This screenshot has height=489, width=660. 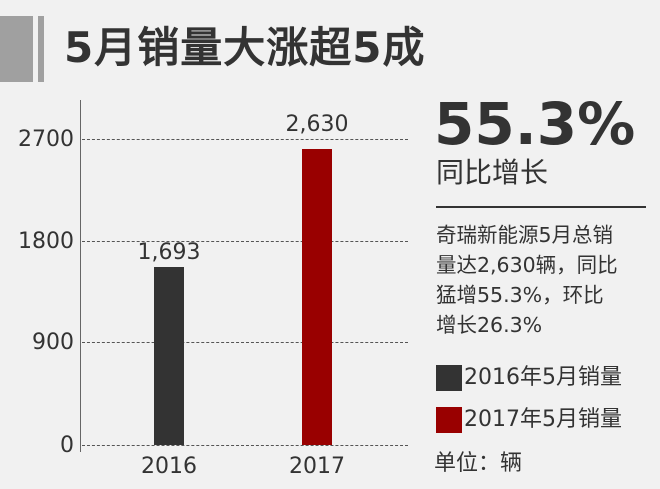 What do you see at coordinates (53, 342) in the screenshot?
I see `y-tick-label: 900` at bounding box center [53, 342].